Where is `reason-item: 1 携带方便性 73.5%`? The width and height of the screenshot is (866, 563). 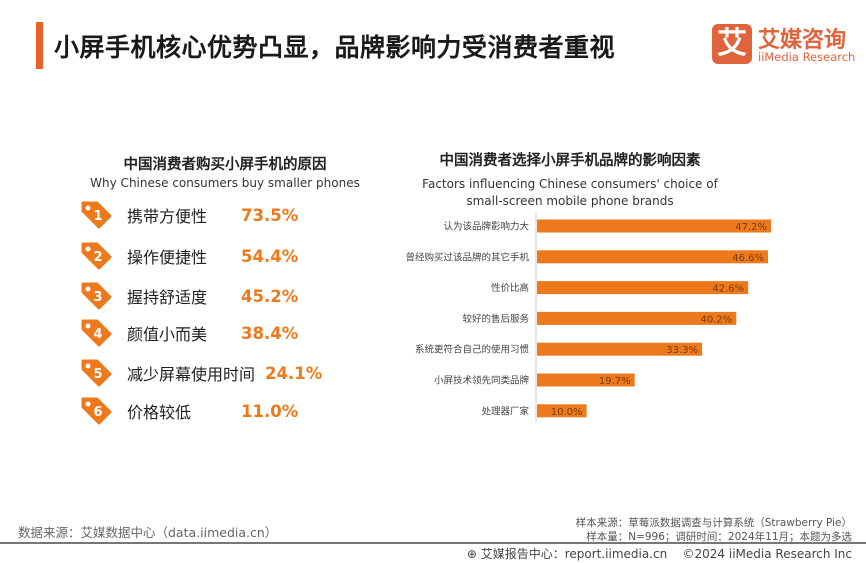
reason-item: 1 携带方便性 73.5% is located at coordinates (189, 215).